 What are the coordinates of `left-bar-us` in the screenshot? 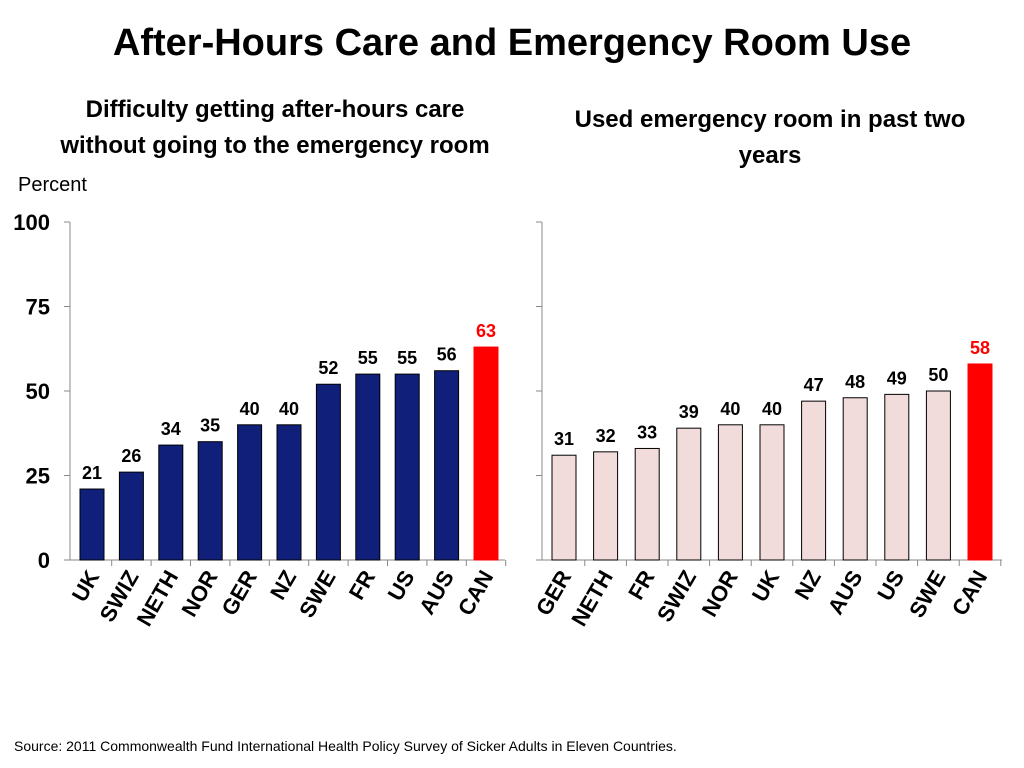 It's located at (407, 467).